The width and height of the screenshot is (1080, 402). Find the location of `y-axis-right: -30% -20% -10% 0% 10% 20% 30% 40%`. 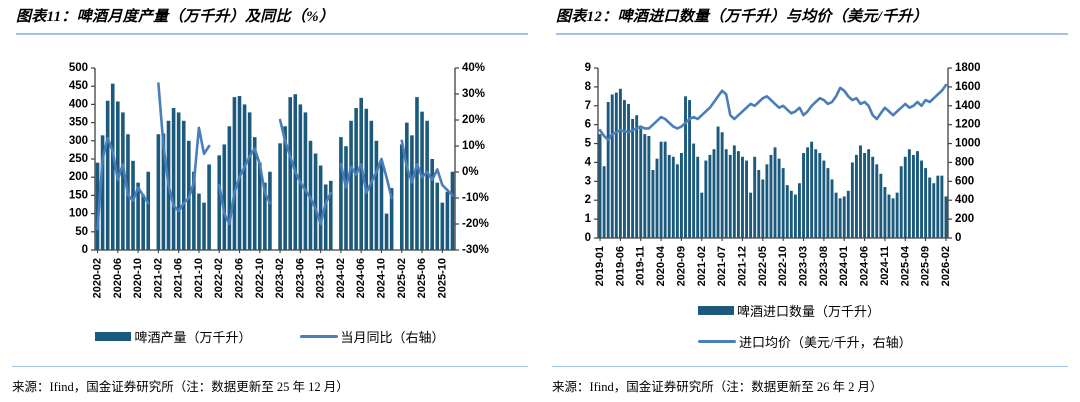

y-axis-right: -30% -20% -10% 0% 10% 20% 30% 40% is located at coordinates (472, 159).